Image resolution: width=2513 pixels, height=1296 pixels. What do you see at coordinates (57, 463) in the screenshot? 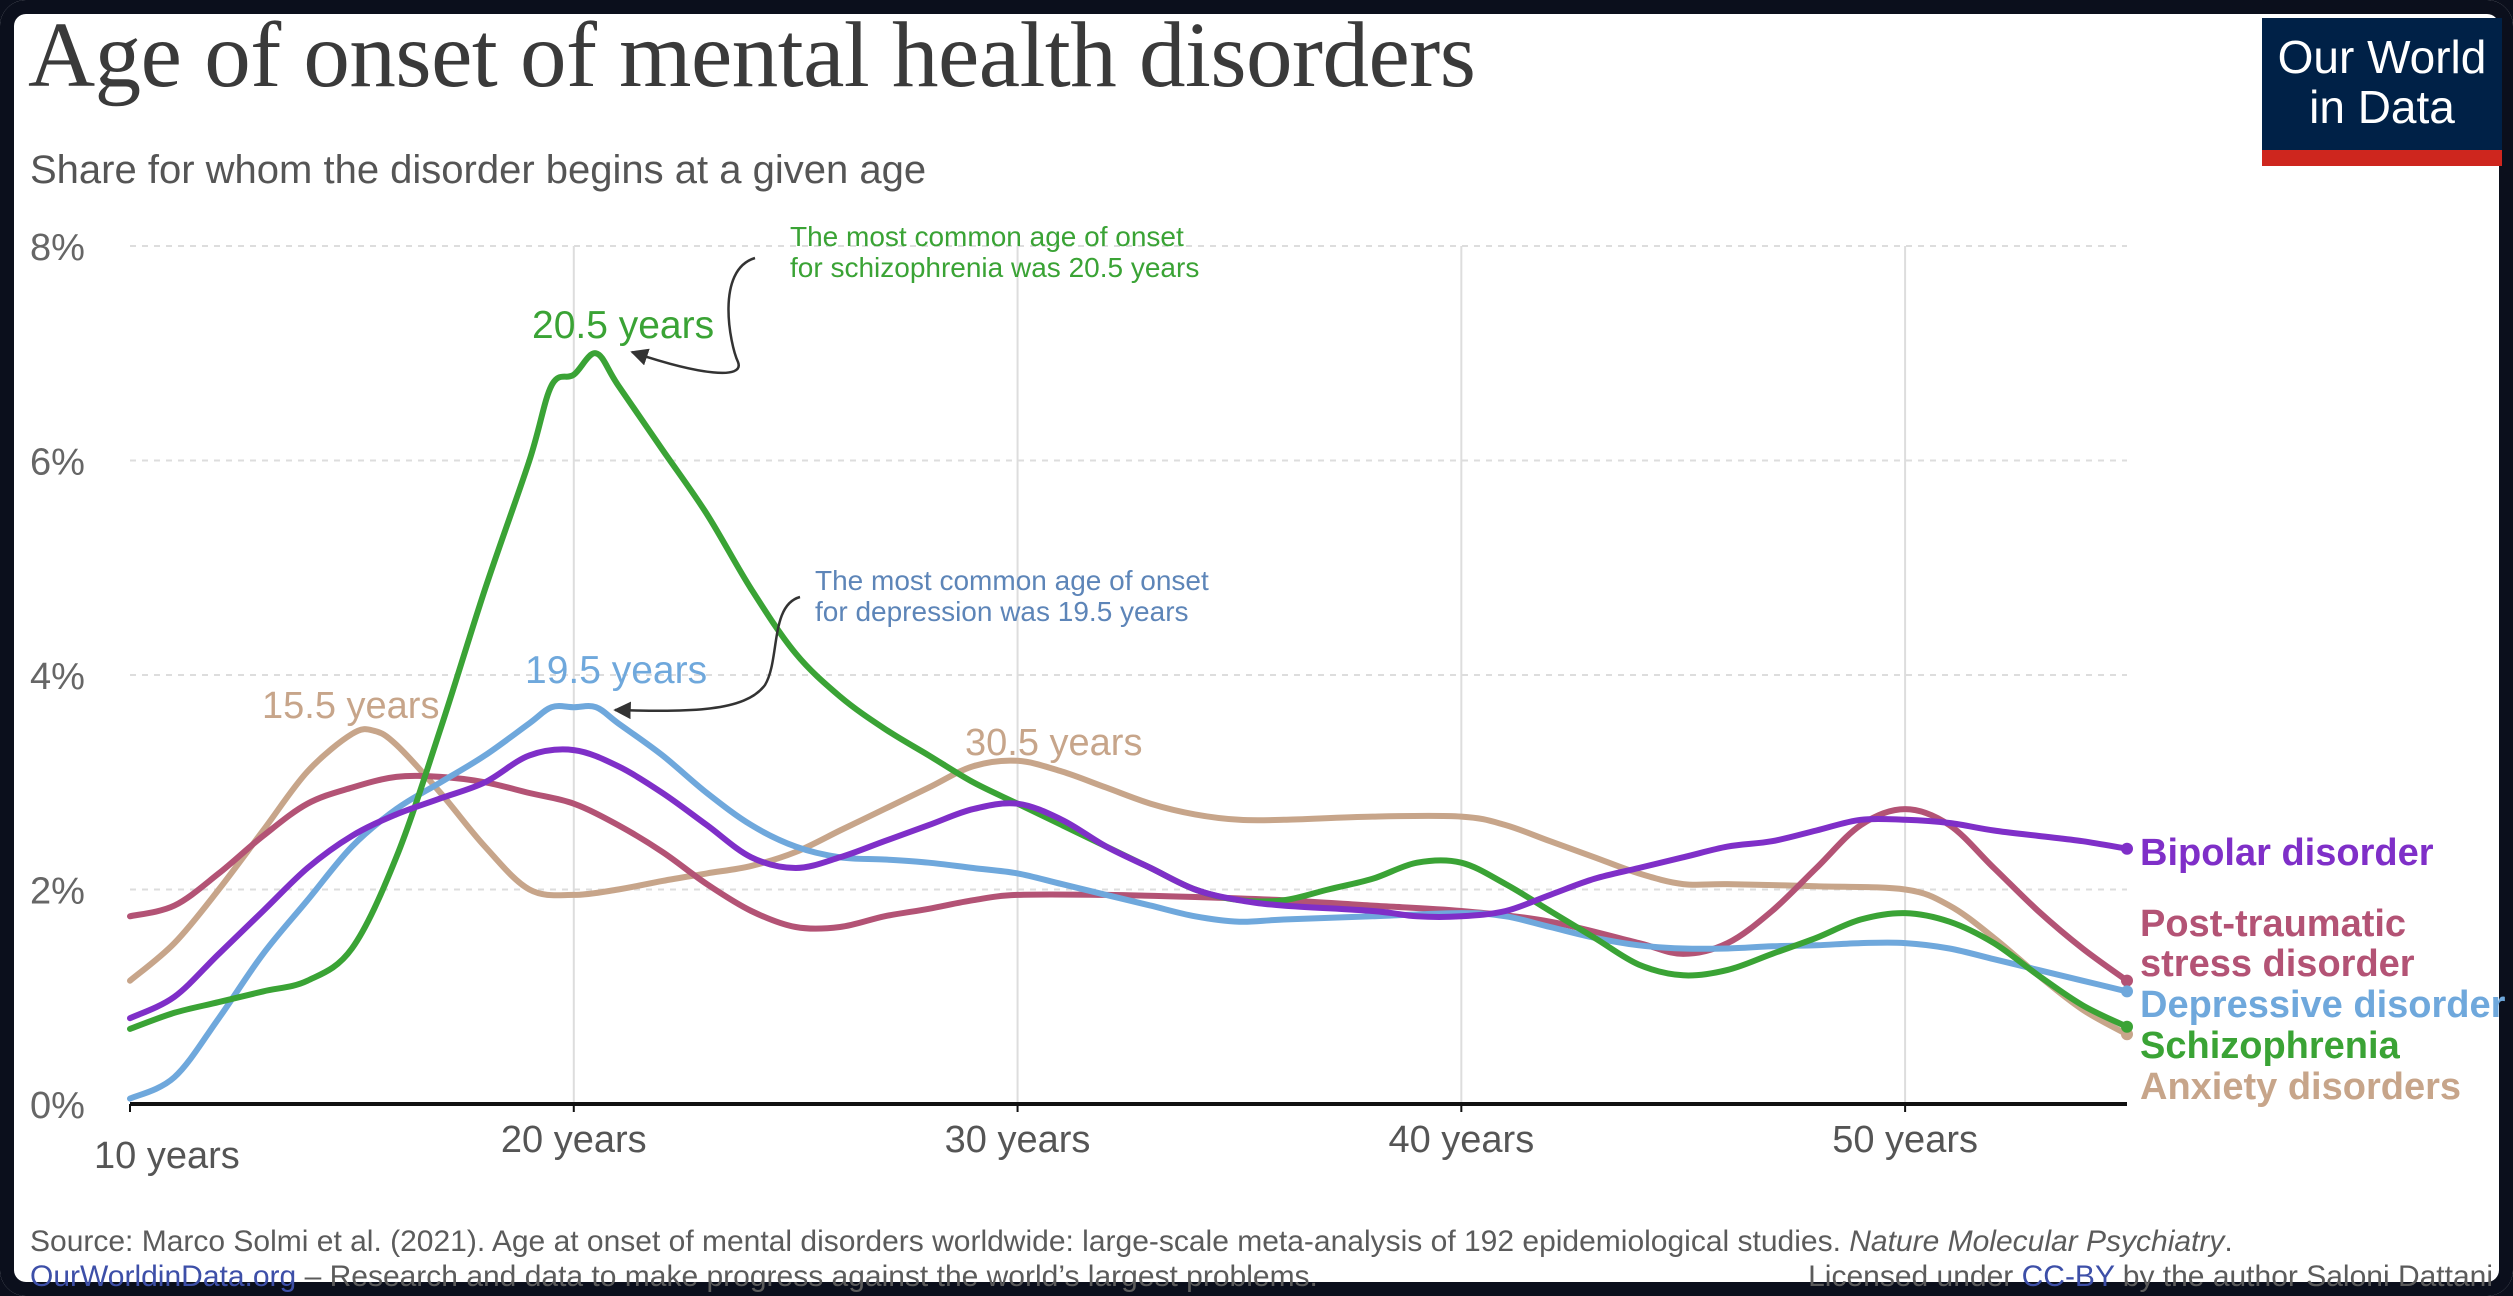
I see `y-tick-label: 6%` at bounding box center [57, 463].